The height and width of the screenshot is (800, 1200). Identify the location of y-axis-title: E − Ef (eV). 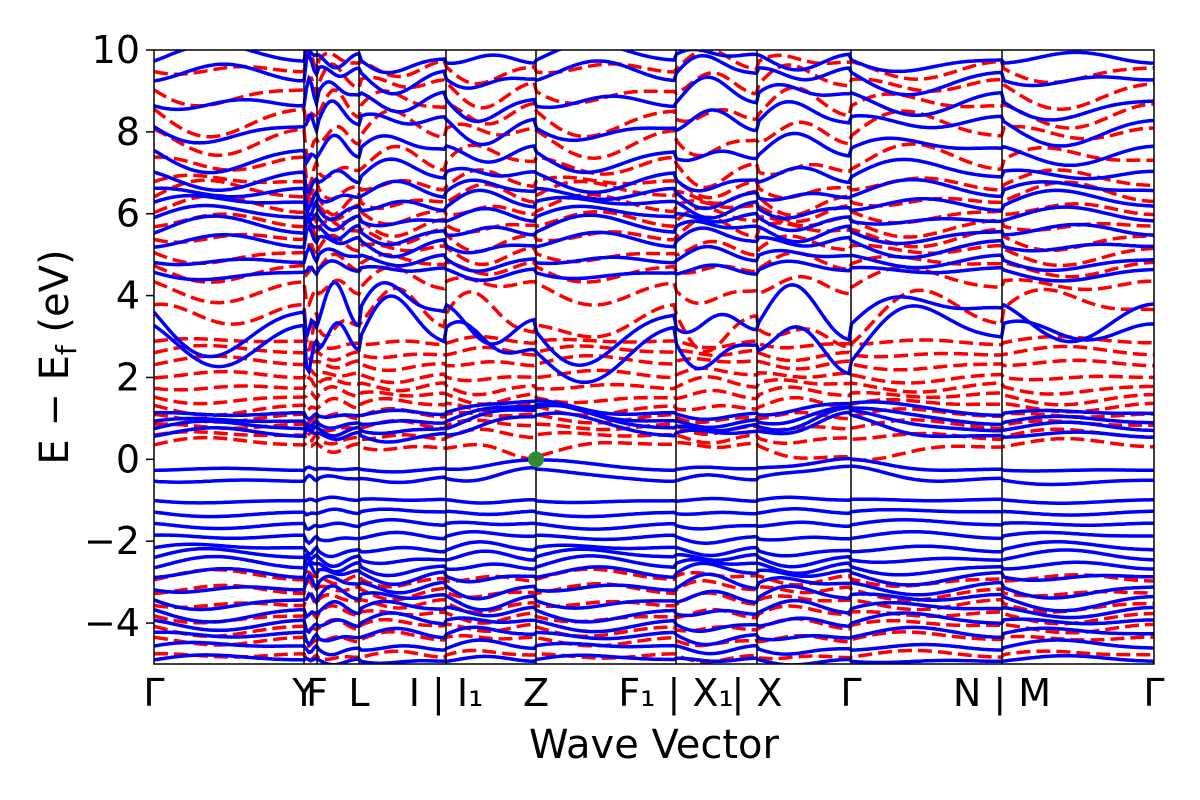
(57, 356).